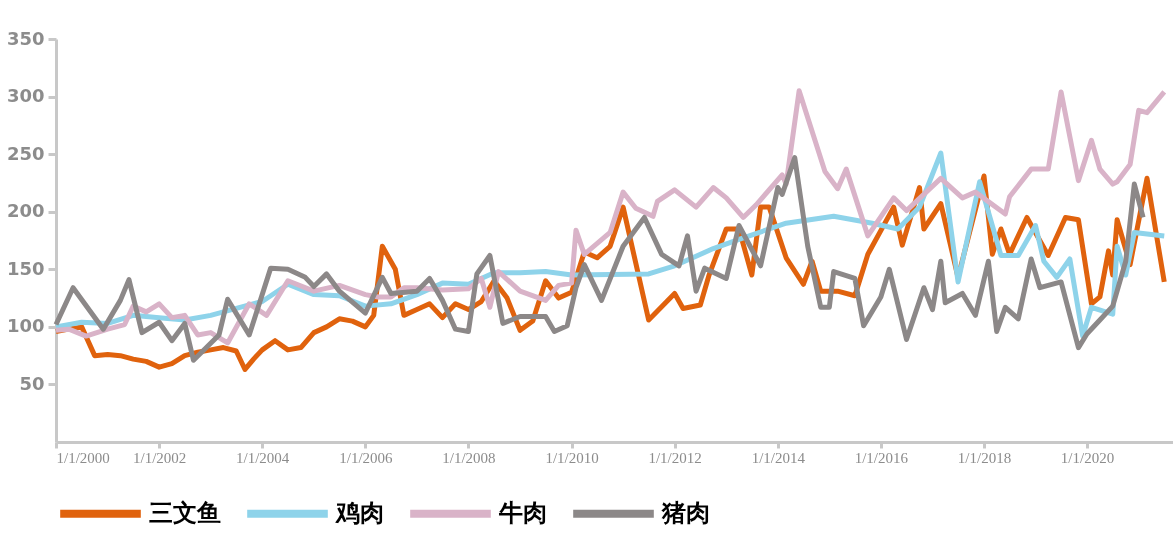 The width and height of the screenshot is (1173, 536). I want to click on x-tick-label: 1/1/2016, so click(881, 457).